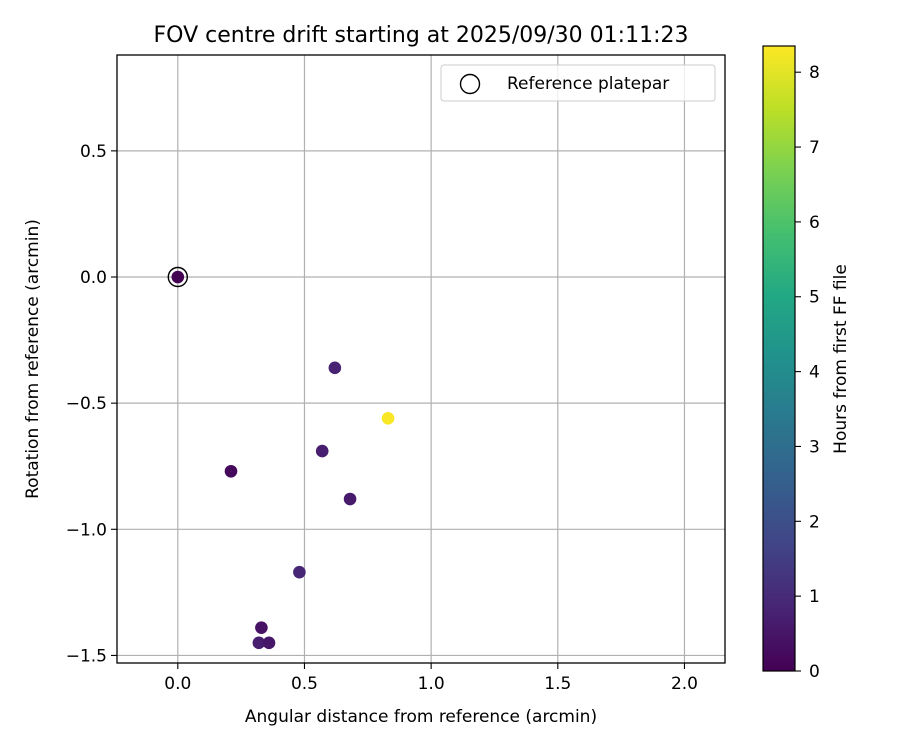  Describe the element at coordinates (86, 404) in the screenshot. I see `y-tick-label: −0.5` at that location.